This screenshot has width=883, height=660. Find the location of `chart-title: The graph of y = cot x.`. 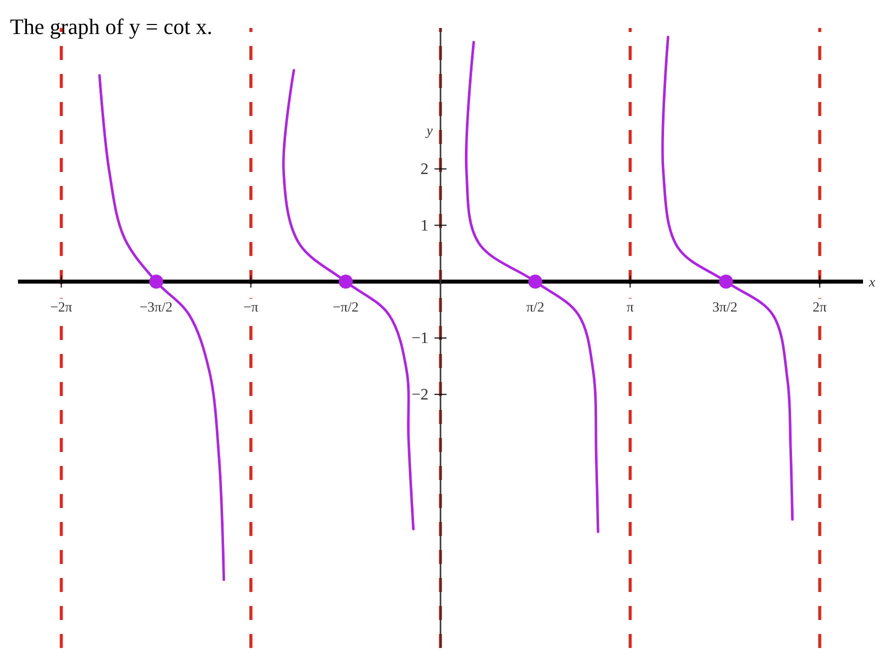

chart-title: The graph of y = cot x. is located at coordinates (111, 26).